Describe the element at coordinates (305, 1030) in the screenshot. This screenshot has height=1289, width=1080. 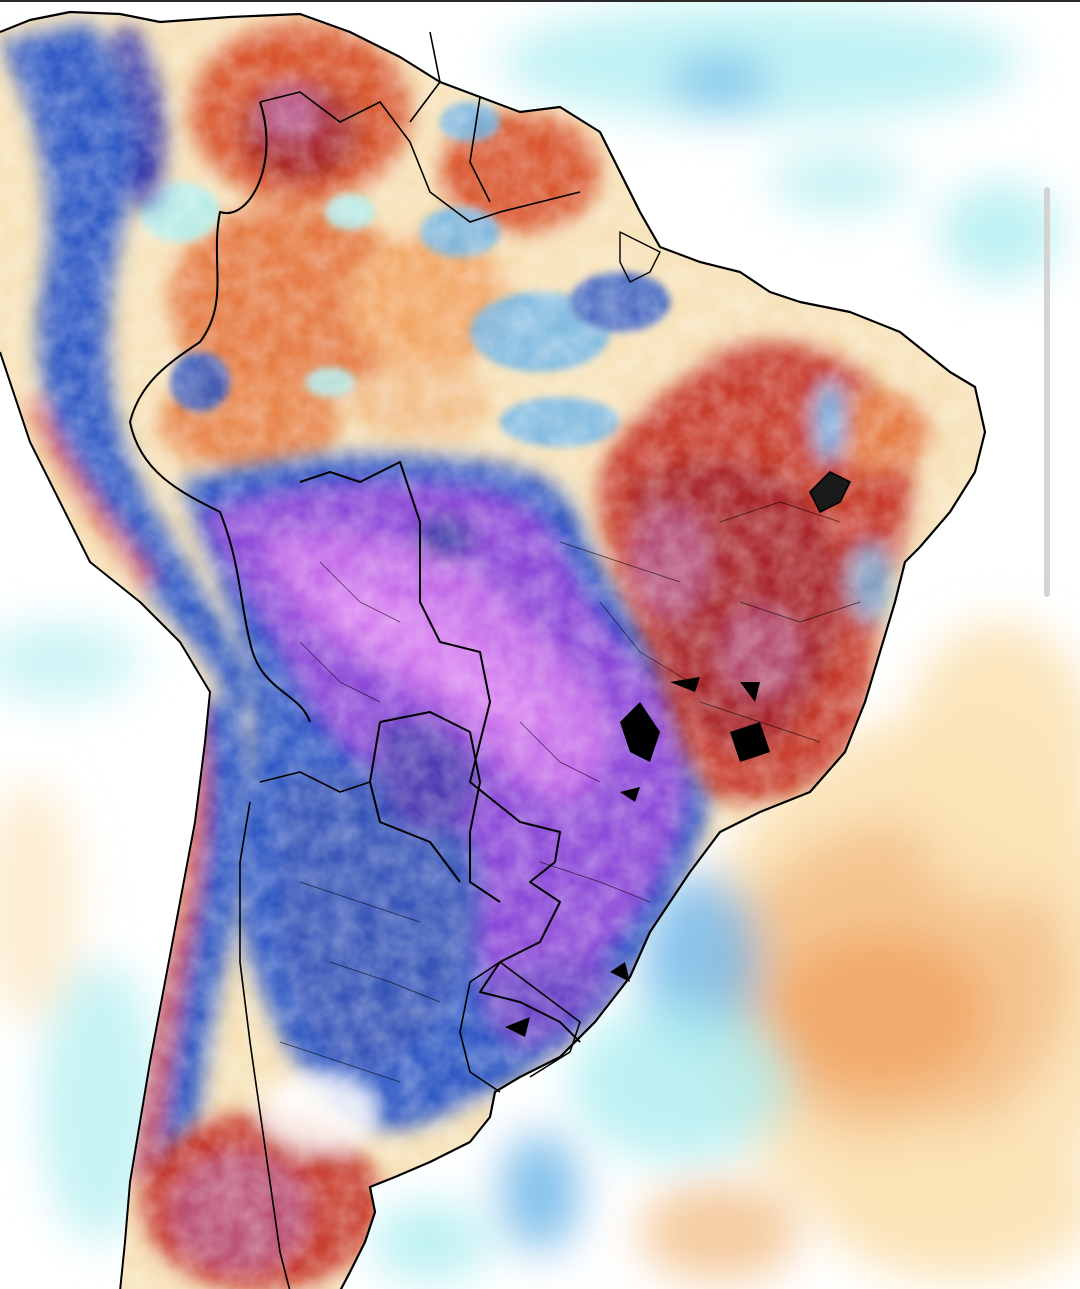
I see `argentina-chile-border` at that location.